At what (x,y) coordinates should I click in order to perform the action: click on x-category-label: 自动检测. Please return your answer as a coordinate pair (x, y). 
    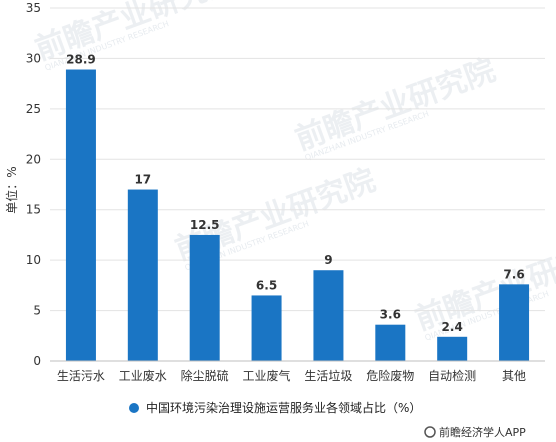
    Looking at the image, I should click on (452, 375).